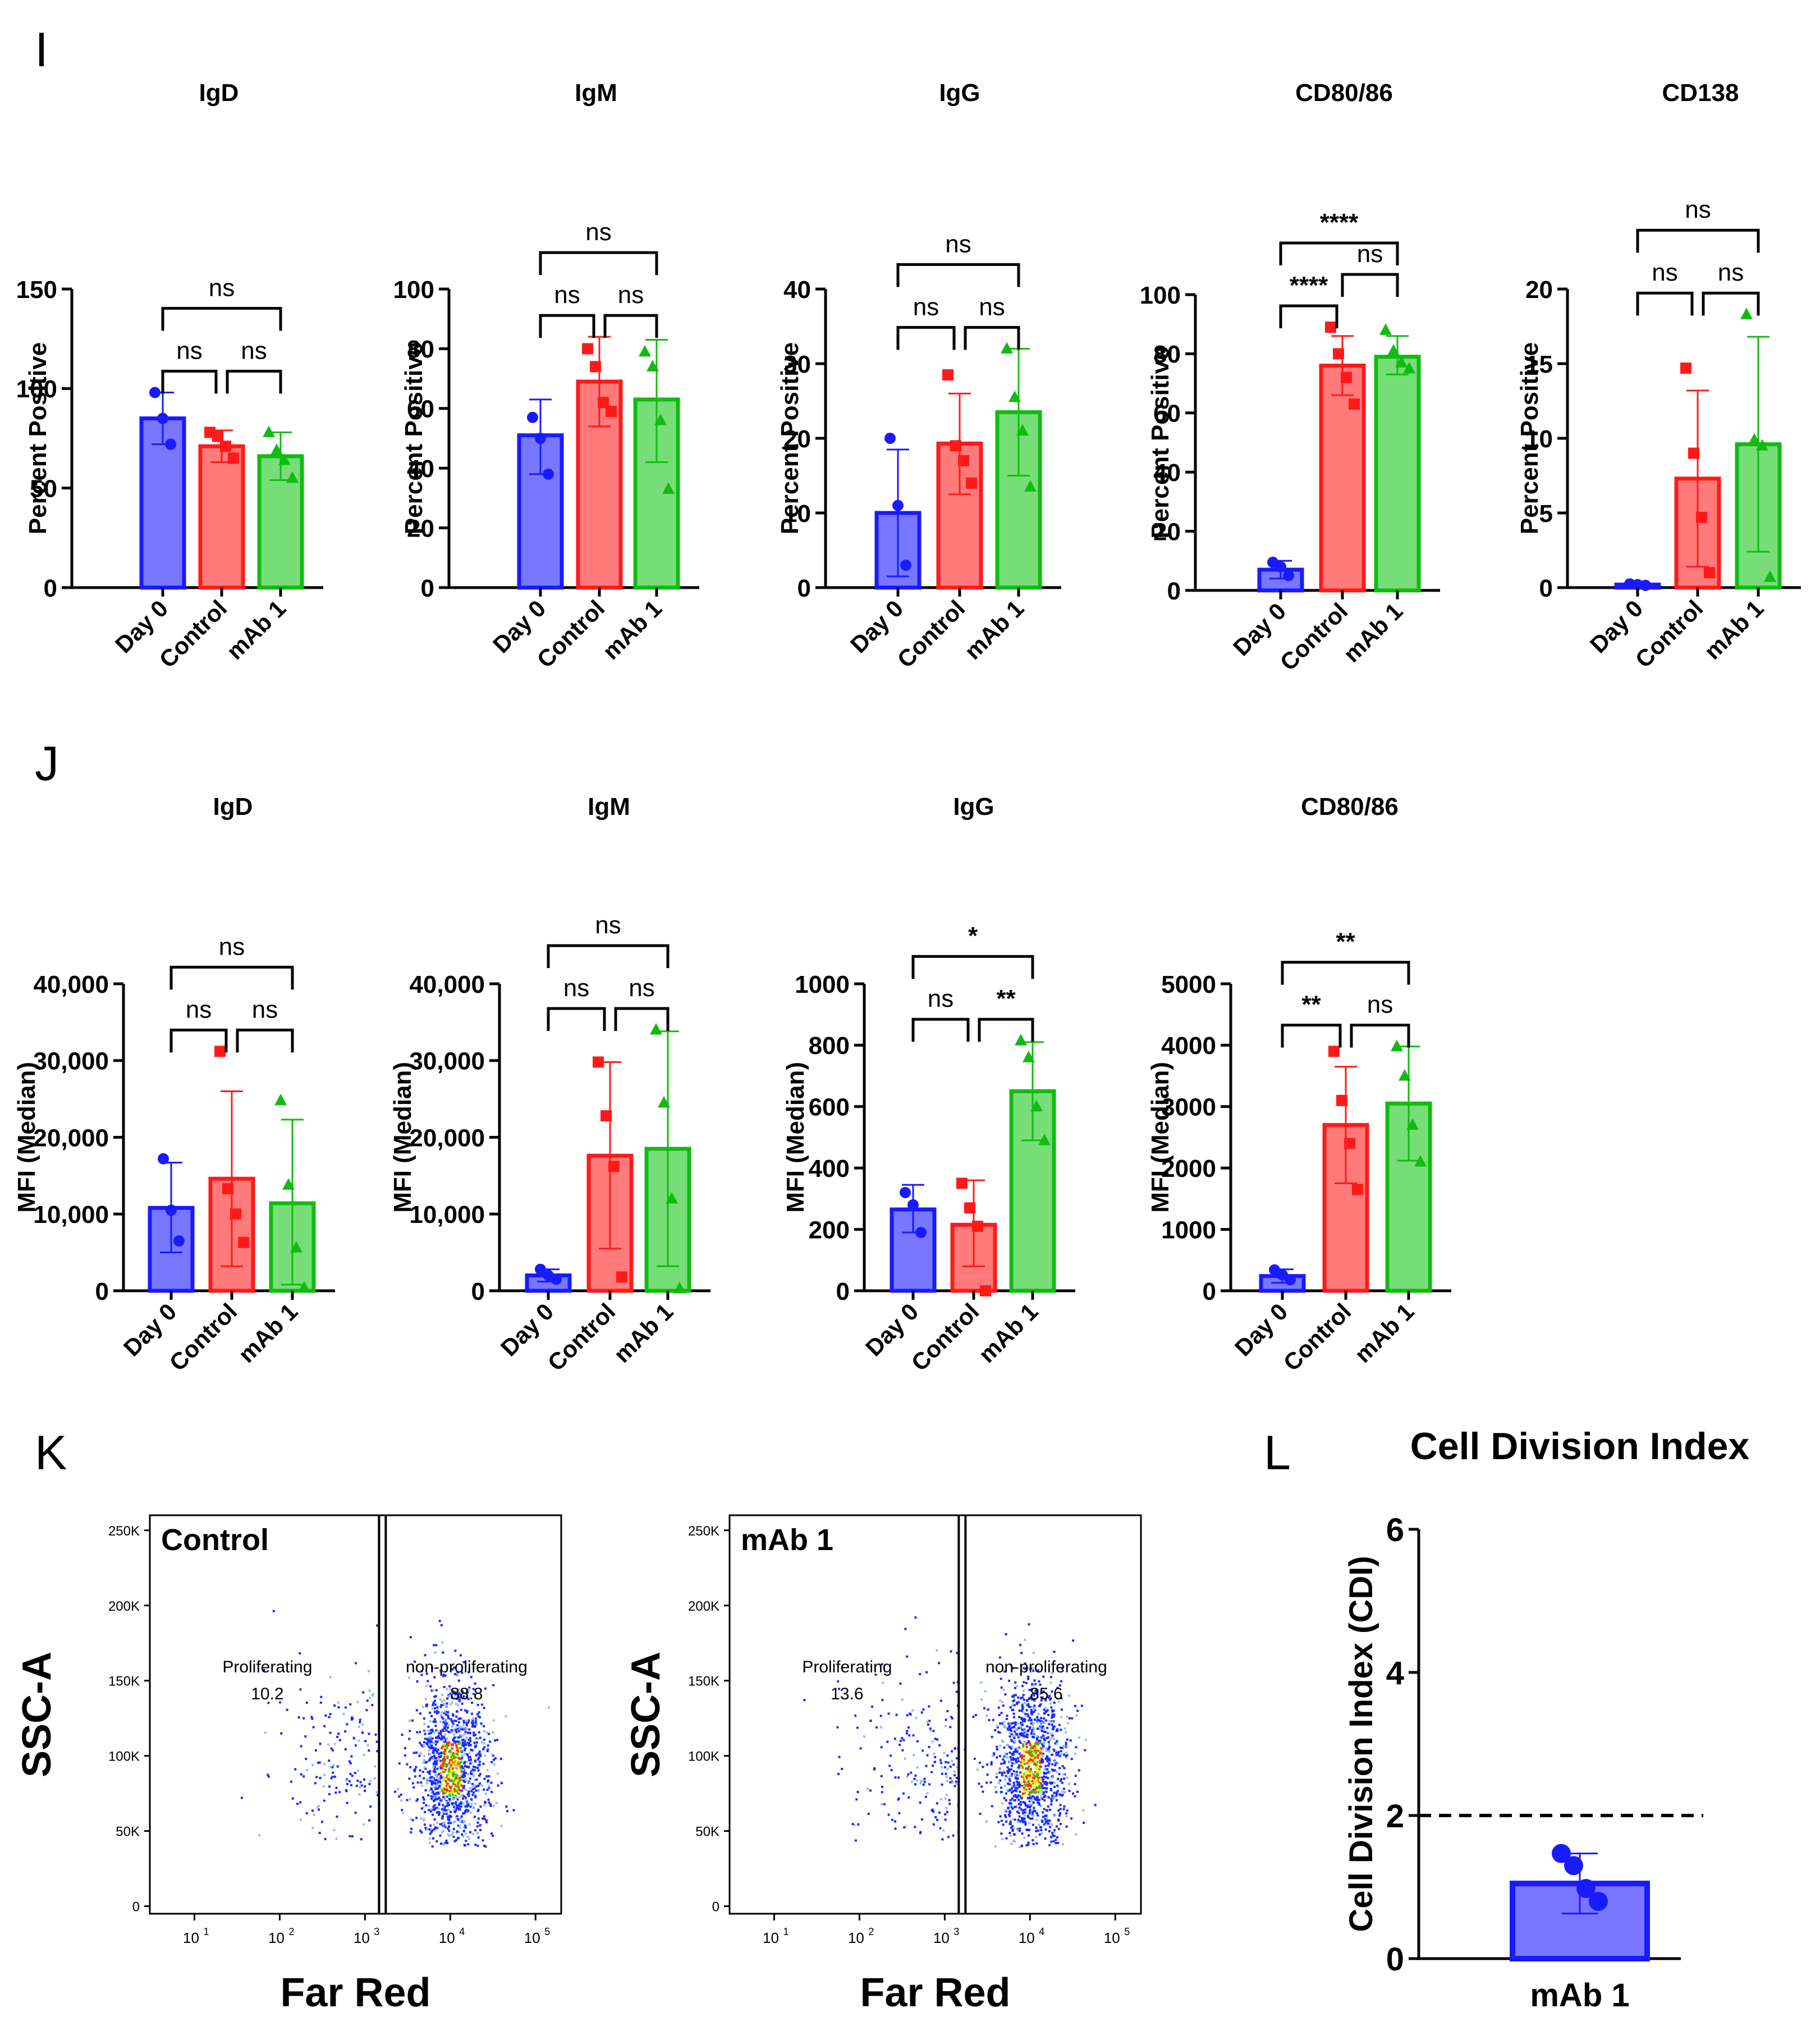  What do you see at coordinates (421, 528) in the screenshot?
I see `y-tick-label: 20` at bounding box center [421, 528].